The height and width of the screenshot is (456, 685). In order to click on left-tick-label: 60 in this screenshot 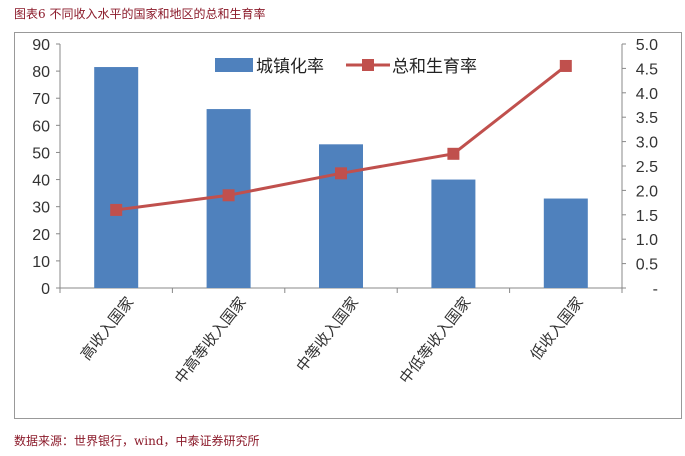, I will do `click(41, 126)`.